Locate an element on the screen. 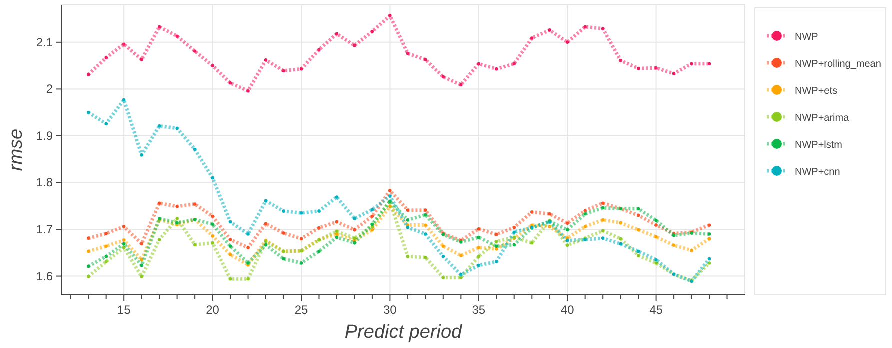  y-tick-label: 1.7 is located at coordinates (45, 229).